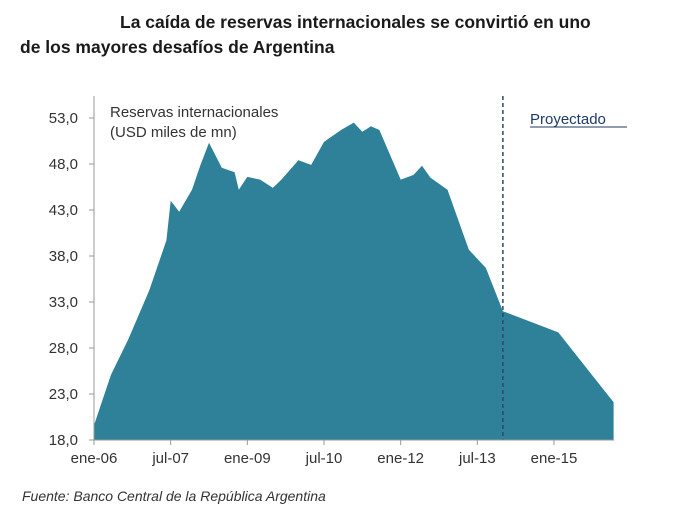 Image resolution: width=684 pixels, height=522 pixels. What do you see at coordinates (63, 256) in the screenshot?
I see `y-tick-label: 38,0` at bounding box center [63, 256].